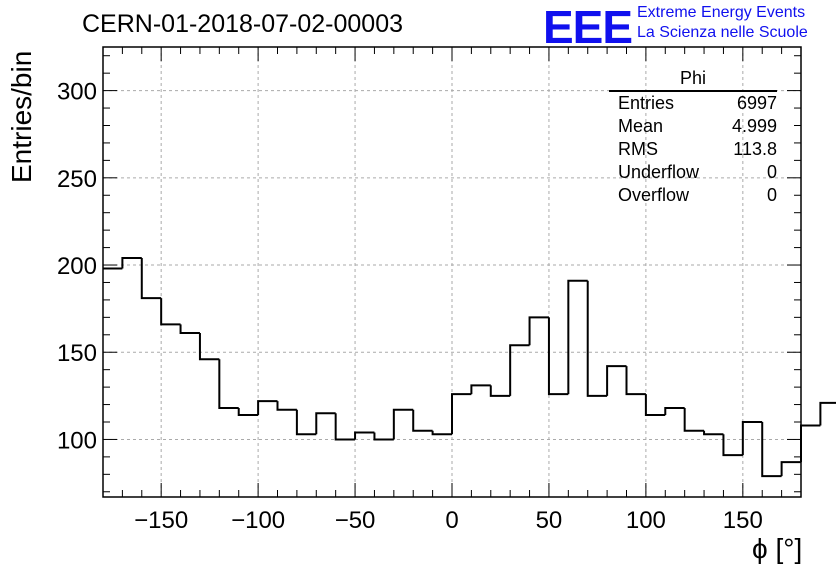 This screenshot has height=572, width=836. Describe the element at coordinates (451, 520) in the screenshot. I see `x-tick-label: 0` at that location.